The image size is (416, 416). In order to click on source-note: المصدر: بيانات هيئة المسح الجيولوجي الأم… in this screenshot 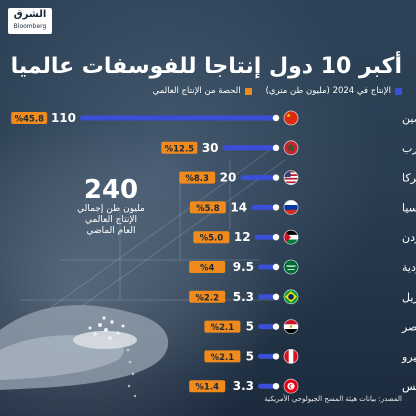, I will do `click(333, 399)`.